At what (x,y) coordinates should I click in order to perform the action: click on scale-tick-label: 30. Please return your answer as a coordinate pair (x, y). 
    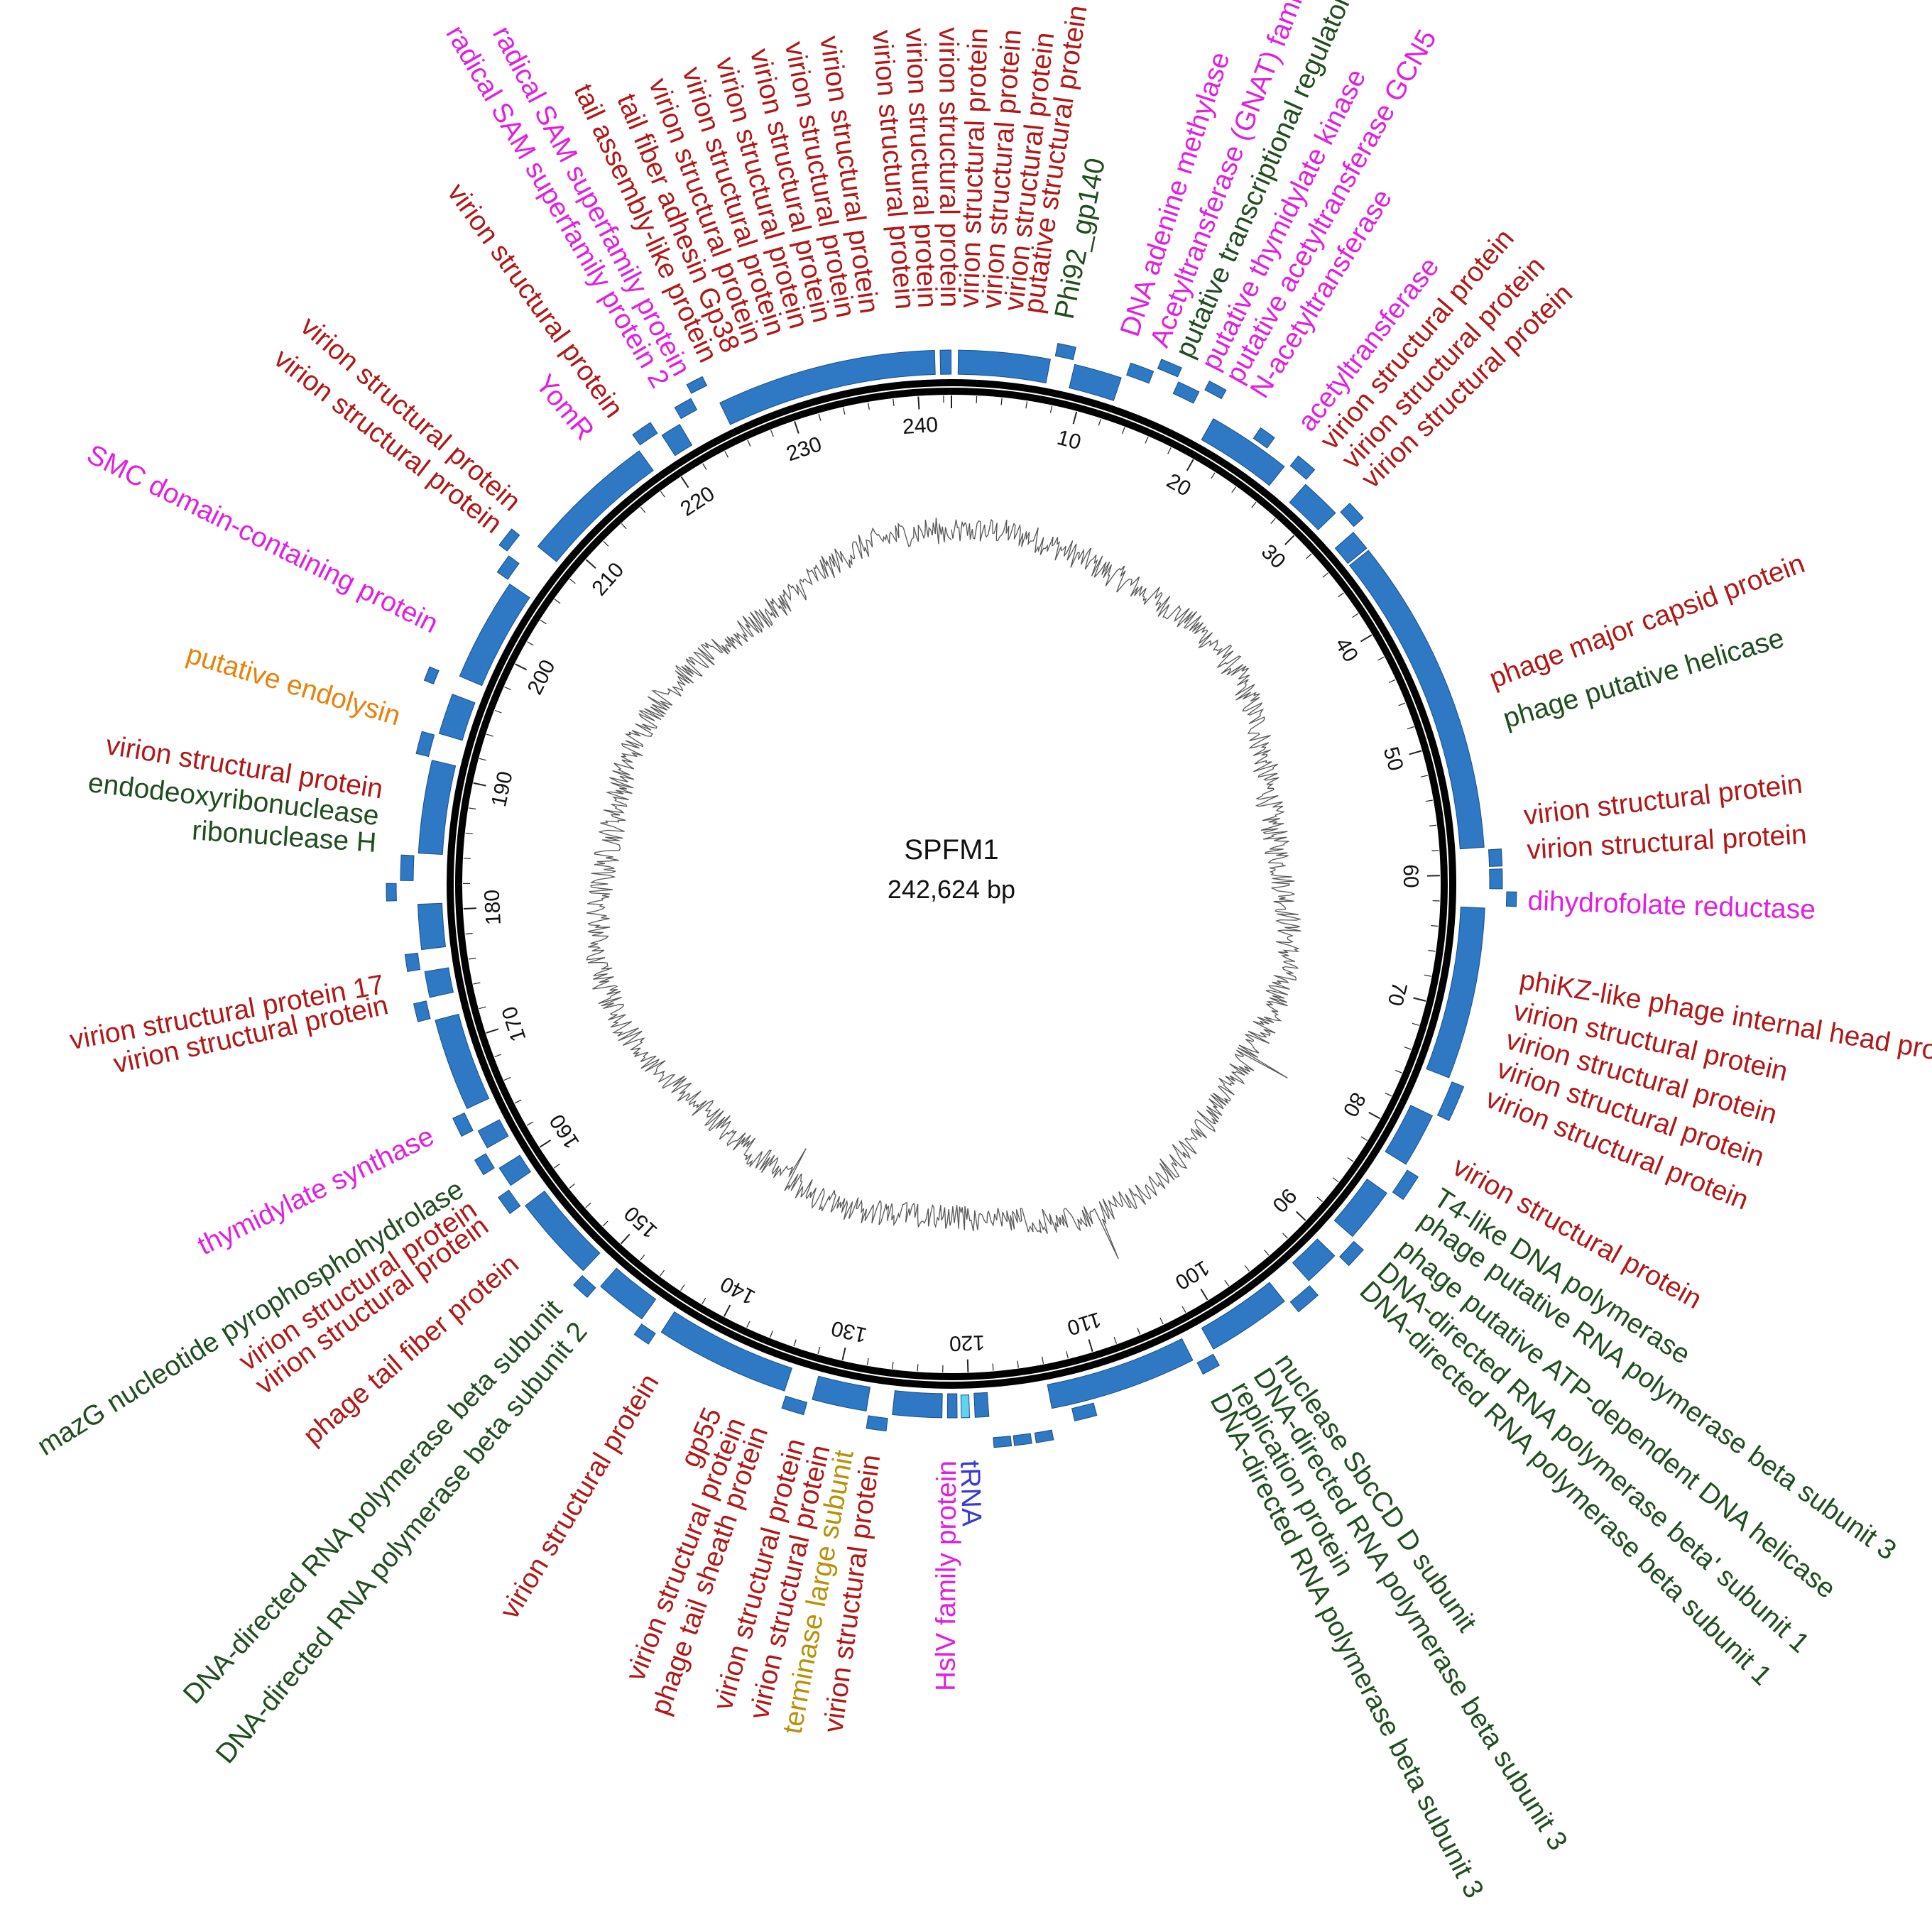
    Looking at the image, I should click on (1273, 557).